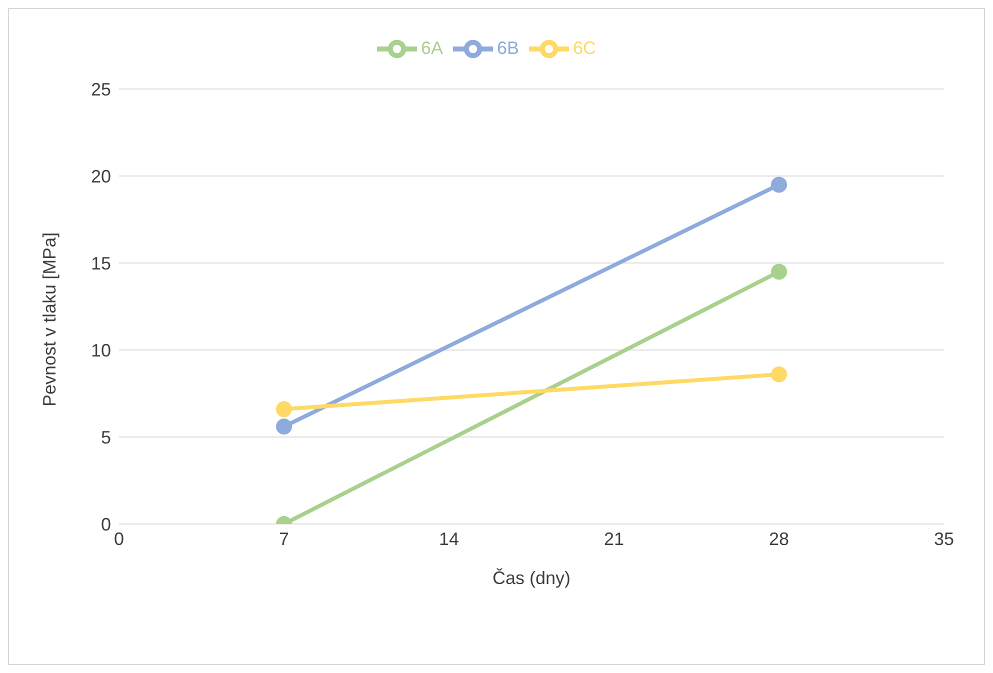 The height and width of the screenshot is (673, 993). Describe the element at coordinates (100, 350) in the screenshot. I see `y-tick-label: 10` at that location.